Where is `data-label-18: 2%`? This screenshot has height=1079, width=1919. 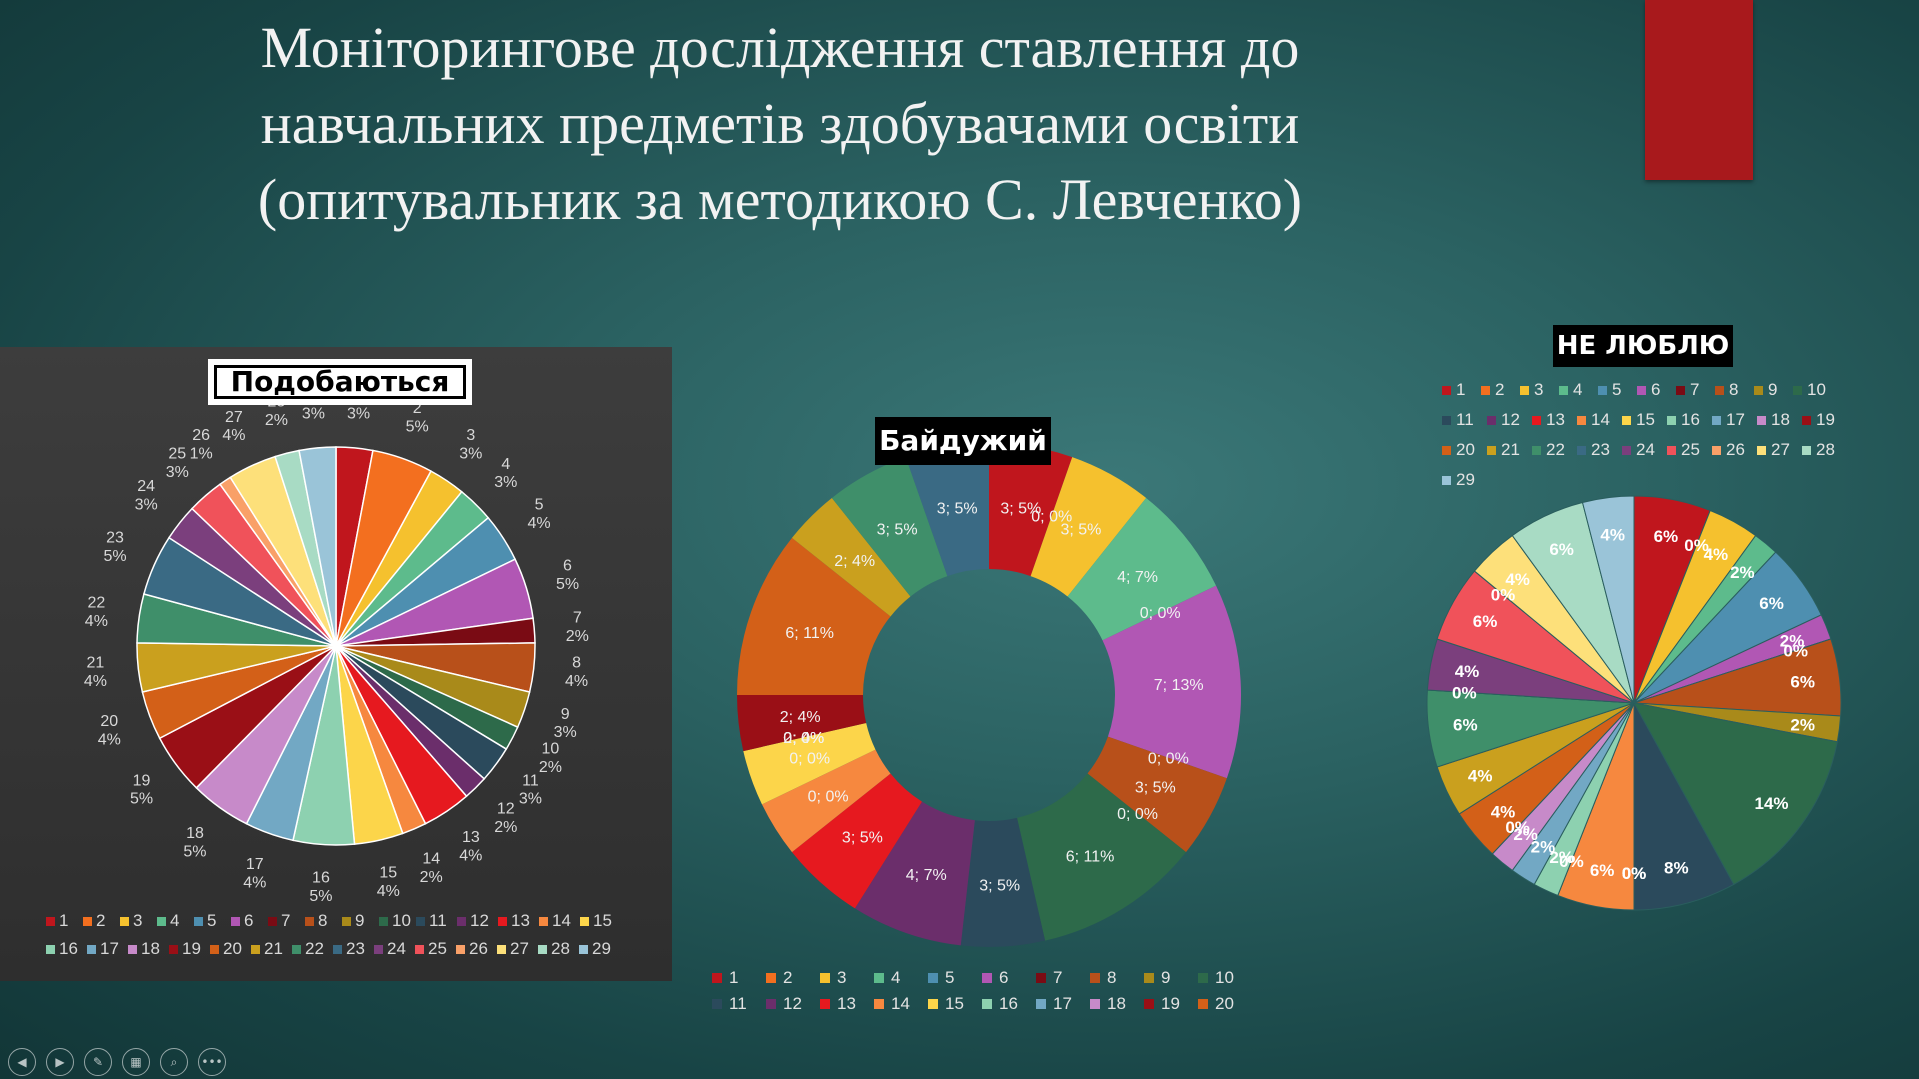 data-label-18: 2% is located at coordinates (1525, 834).